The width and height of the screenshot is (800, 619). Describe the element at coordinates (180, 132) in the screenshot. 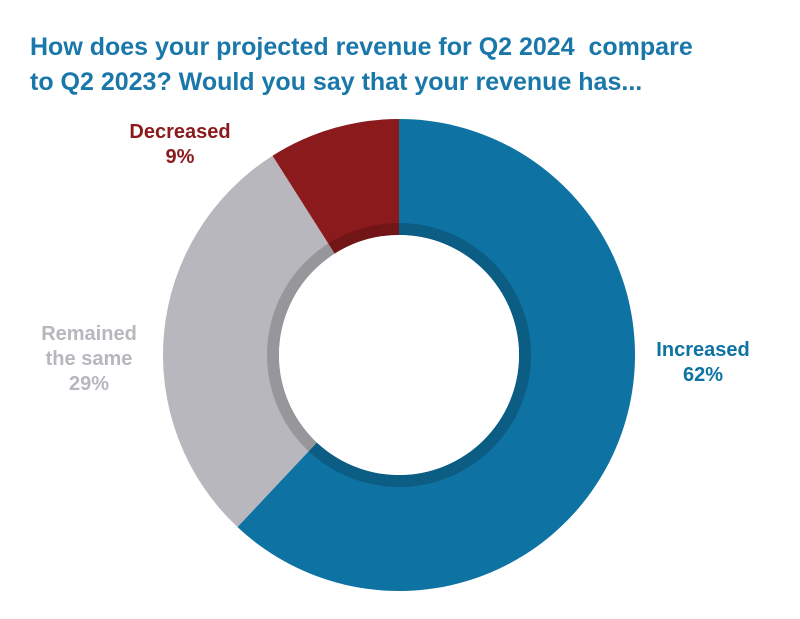

I see `slice-name-decreased: Decreased` at that location.